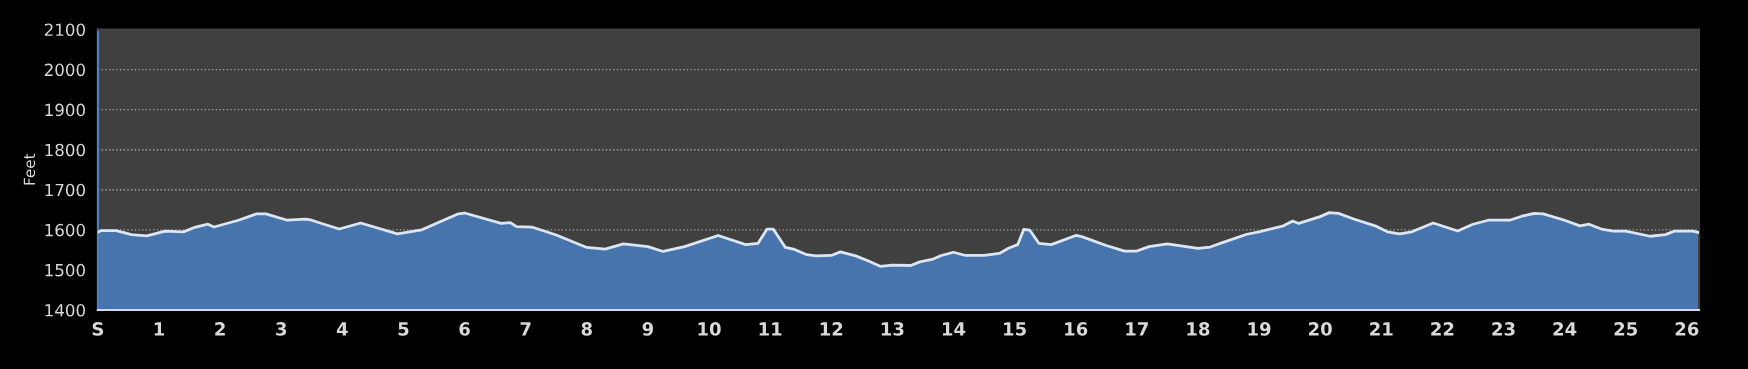  I want to click on x-tick-label: 14, so click(954, 329).